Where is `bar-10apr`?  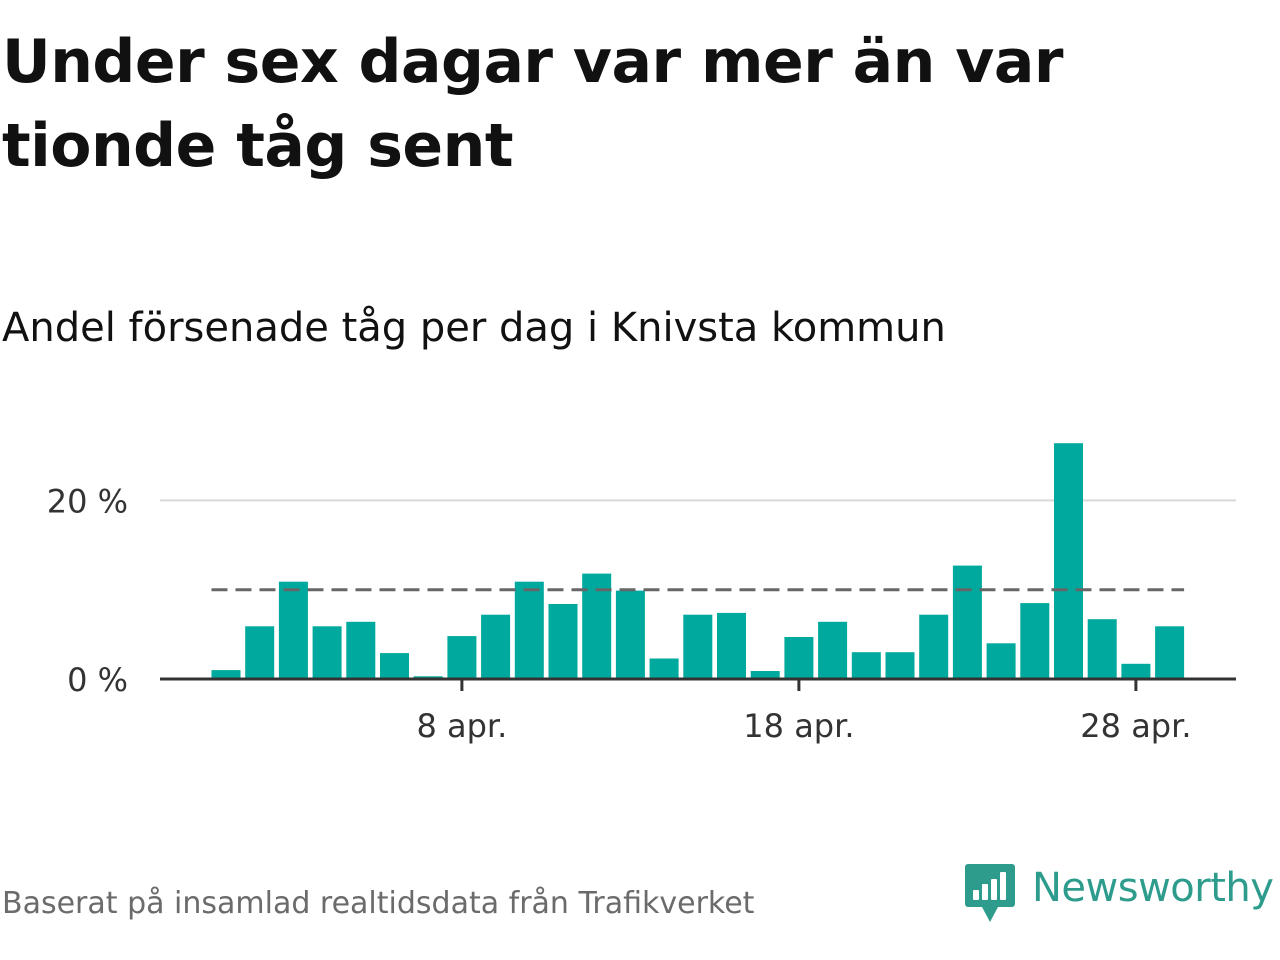 bar-10apr is located at coordinates (529, 630).